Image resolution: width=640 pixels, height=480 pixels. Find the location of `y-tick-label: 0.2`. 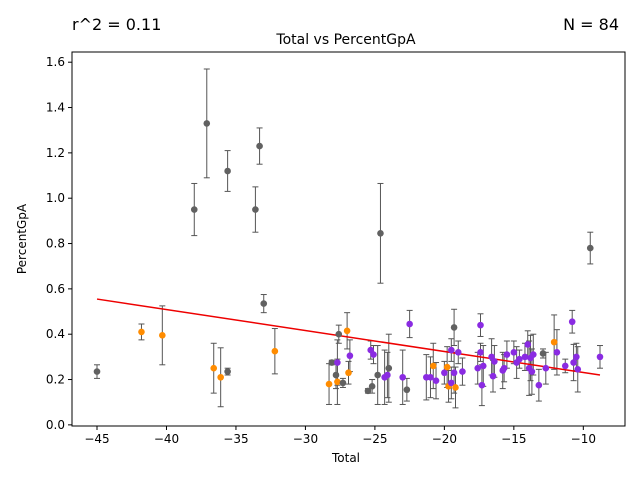

y-tick-label: 0.2 is located at coordinates (55, 380).